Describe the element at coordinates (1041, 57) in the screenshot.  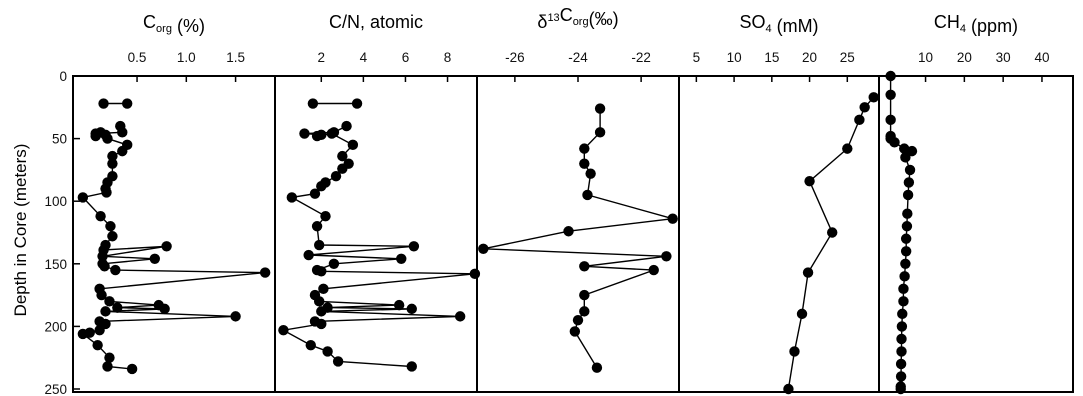
I see `x-tick-label: 40` at that location.